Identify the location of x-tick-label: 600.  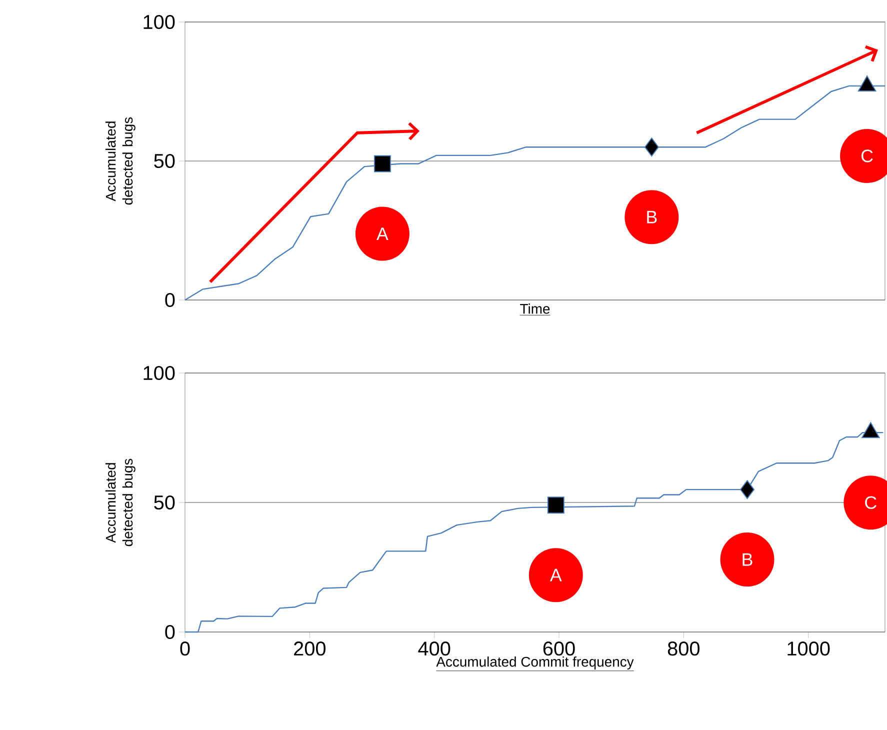
(559, 649).